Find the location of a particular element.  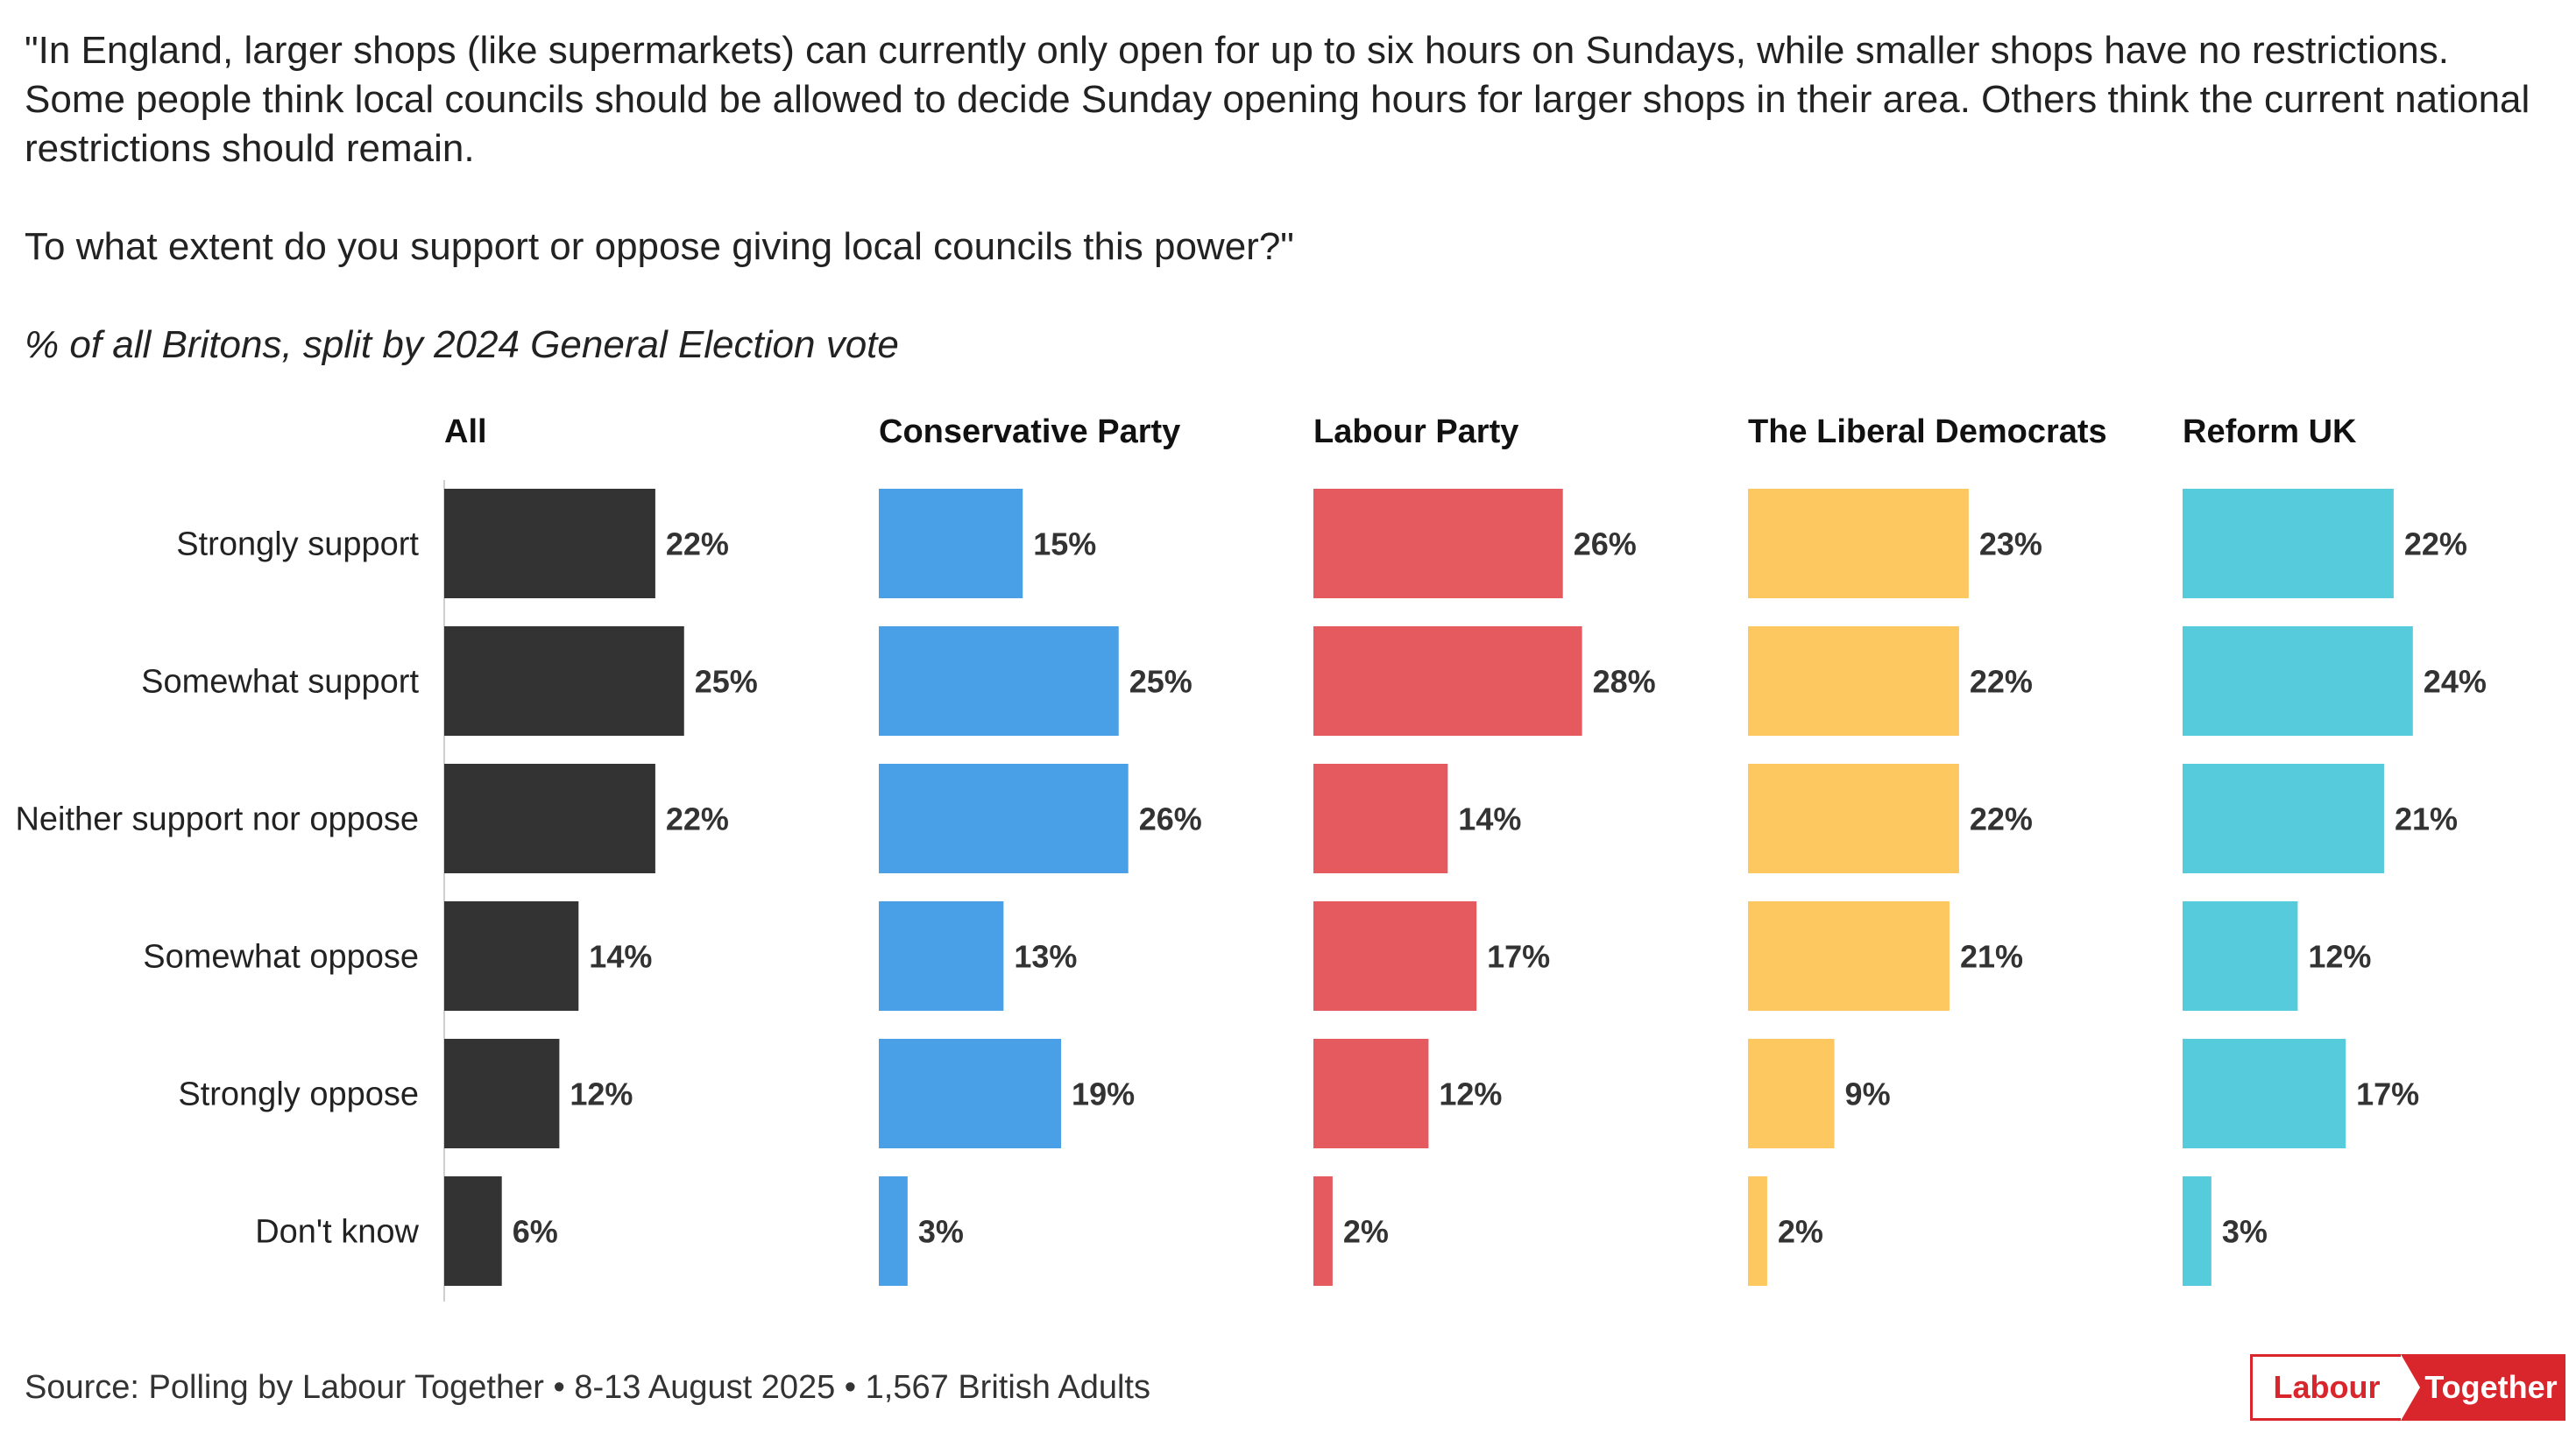

logo-right-panel: Together is located at coordinates (2483, 1387).